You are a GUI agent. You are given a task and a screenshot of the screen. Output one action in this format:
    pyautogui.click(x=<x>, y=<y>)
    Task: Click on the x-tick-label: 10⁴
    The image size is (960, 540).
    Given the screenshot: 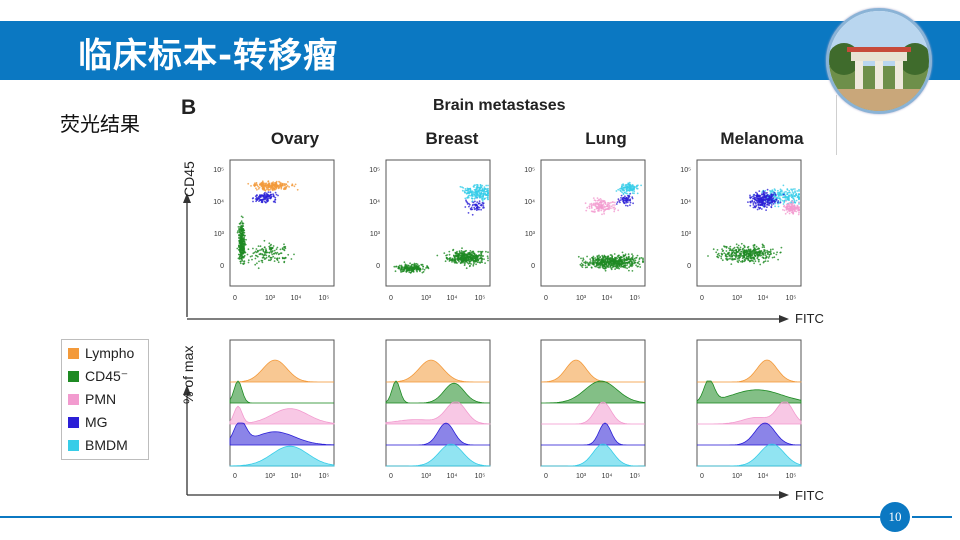 What is the action you would take?
    pyautogui.click(x=607, y=298)
    